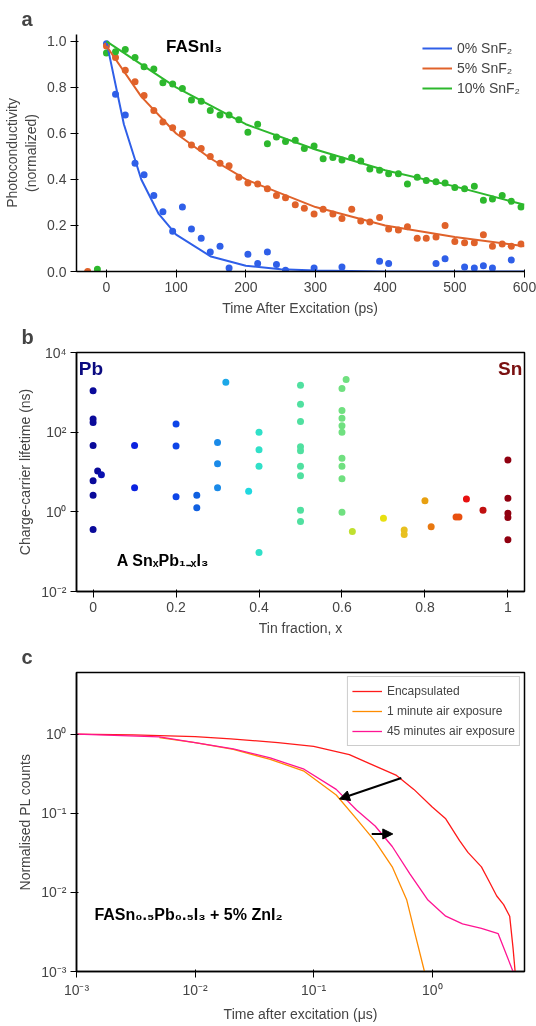 This screenshot has width=536, height=1026. Describe the element at coordinates (57, 41) in the screenshot. I see `y-tick-label: 1.0` at that location.